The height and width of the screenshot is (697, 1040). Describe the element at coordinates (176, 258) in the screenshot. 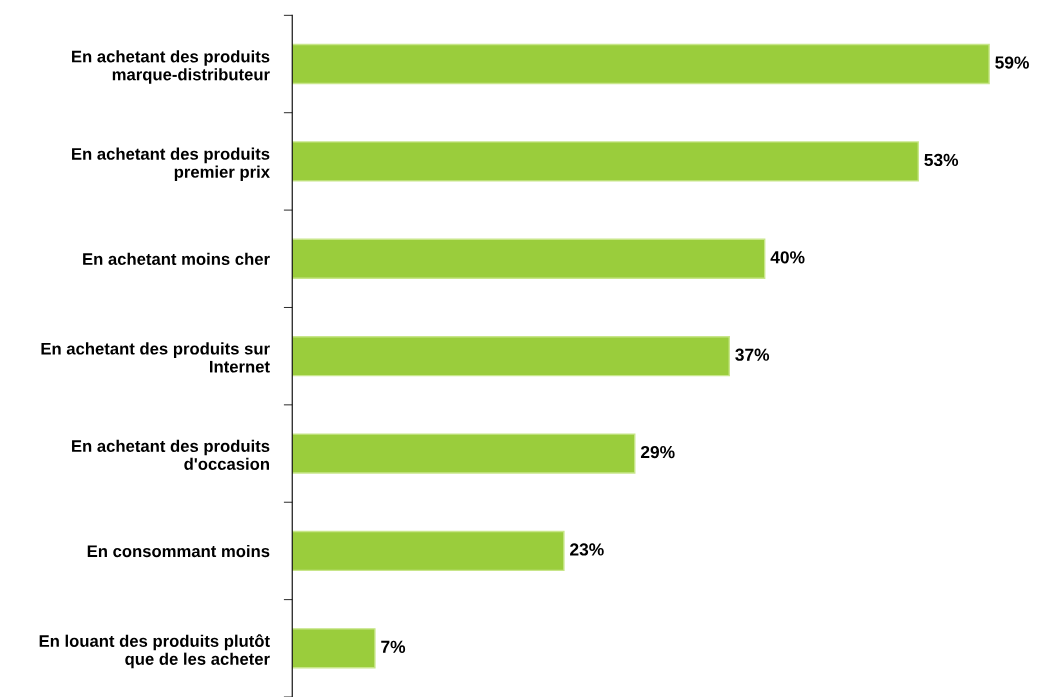

I see `y-tick-label: En achetant moins cher` at that location.